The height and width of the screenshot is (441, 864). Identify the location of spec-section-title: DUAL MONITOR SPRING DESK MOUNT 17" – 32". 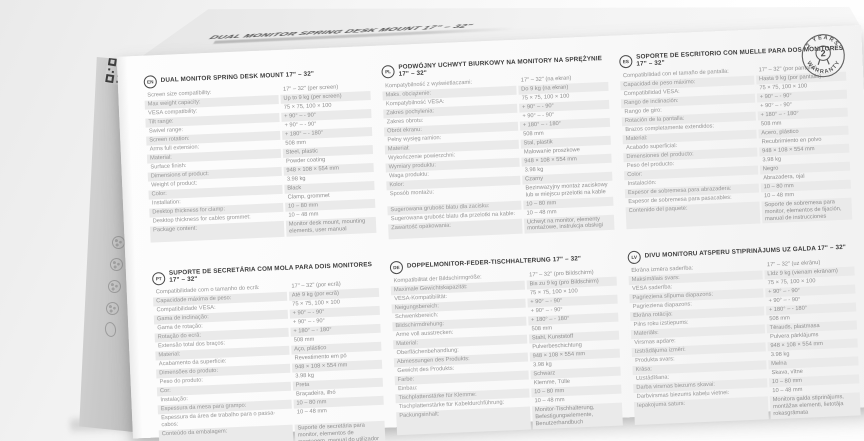
(237, 77).